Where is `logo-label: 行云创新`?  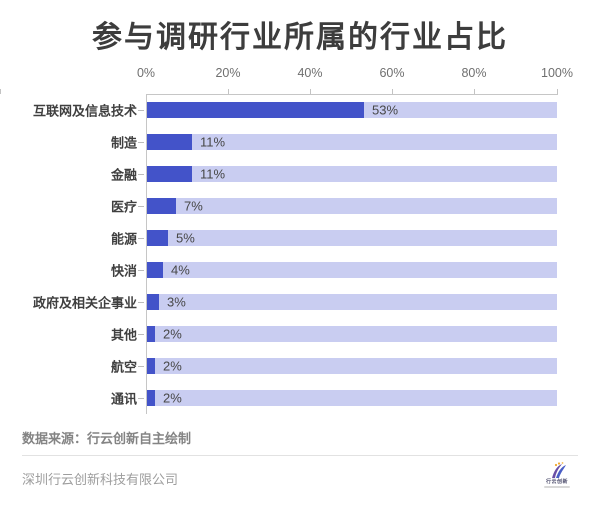
logo-label: 行云创新 is located at coordinates (556, 482).